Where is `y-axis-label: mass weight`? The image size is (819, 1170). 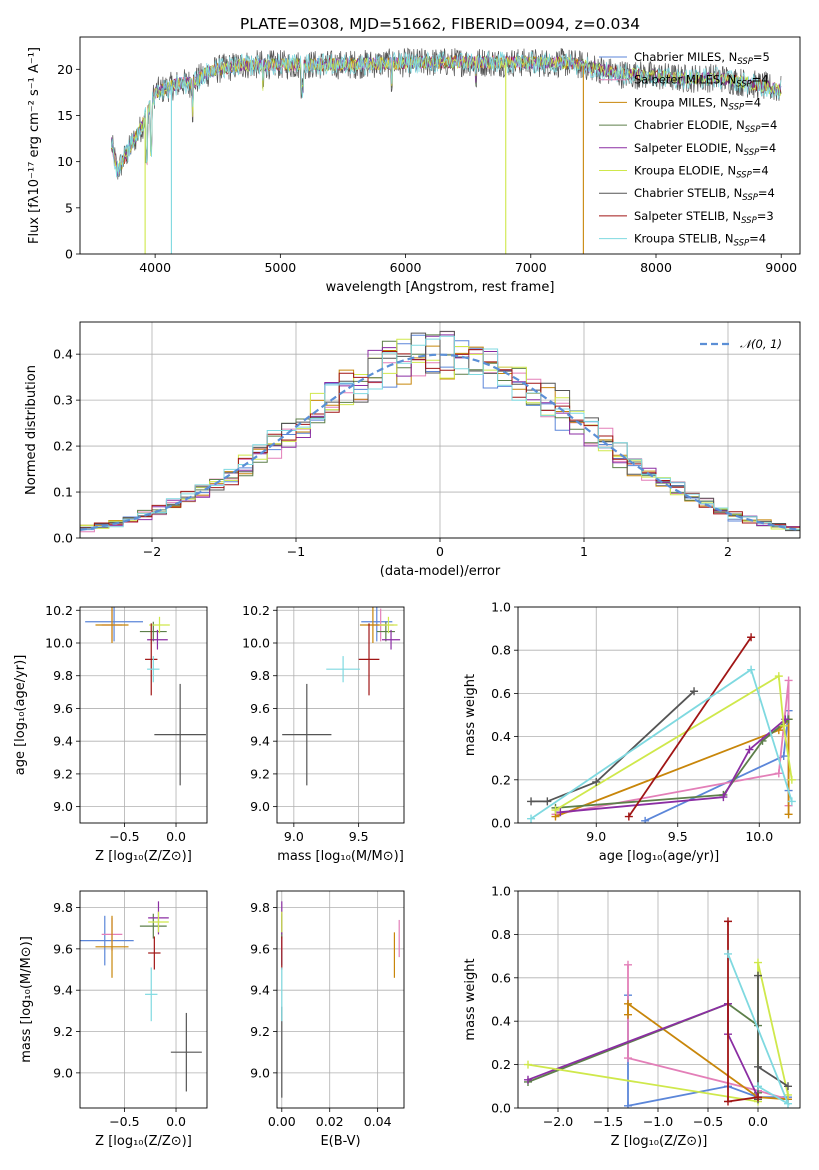
y-axis-label: mass weight is located at coordinates (470, 999).